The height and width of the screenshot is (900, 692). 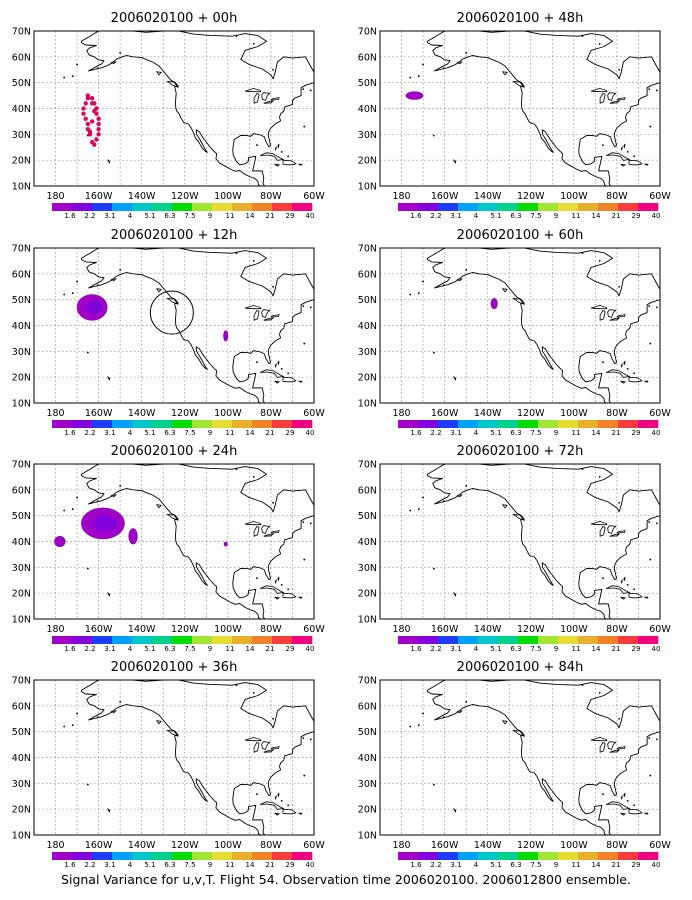 What do you see at coordinates (314, 413) in the screenshot?
I see `longitude-label: 60W` at bounding box center [314, 413].